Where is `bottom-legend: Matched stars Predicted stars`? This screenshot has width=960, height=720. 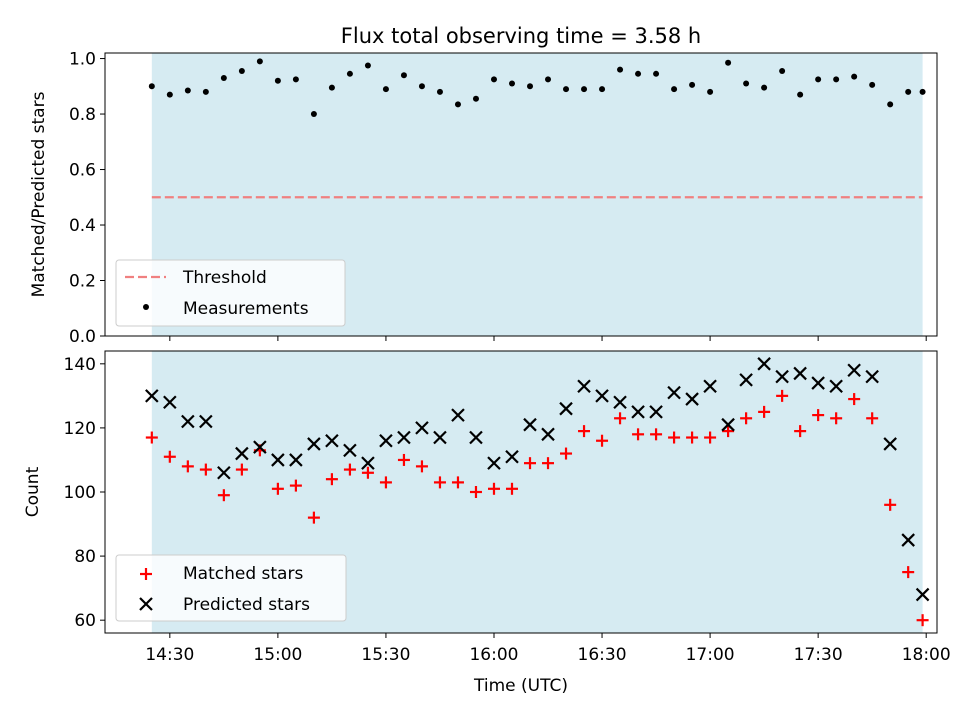 bottom-legend: Matched stars Predicted stars is located at coordinates (231, 588).